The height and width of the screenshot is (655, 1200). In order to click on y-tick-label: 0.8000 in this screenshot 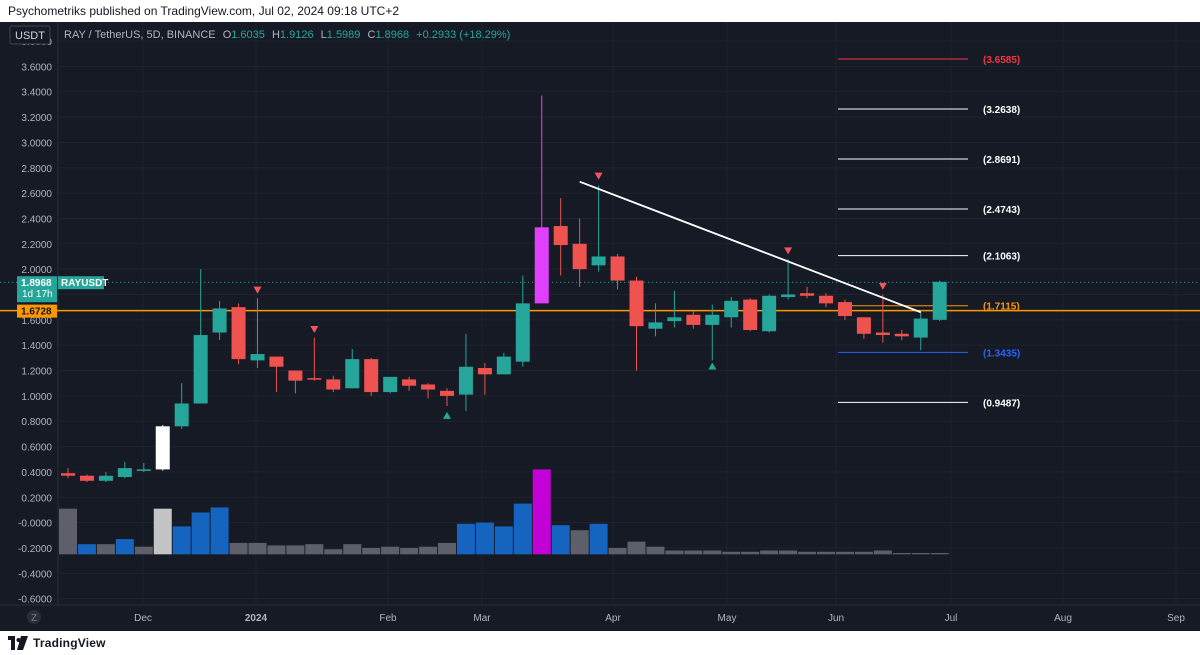, I will do `click(36, 422)`.